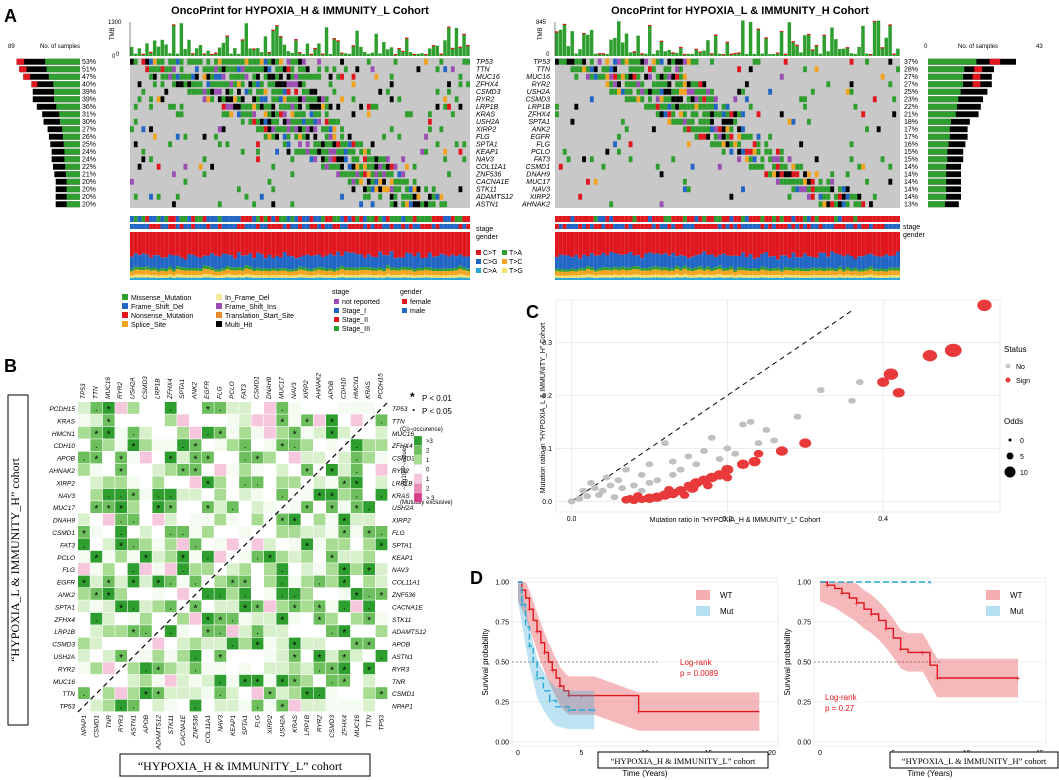 Image resolution: width=1059 pixels, height=780 pixels. Describe the element at coordinates (121, 723) in the screenshot. I see `heatmap-bottom-gene: RYR3` at that location.